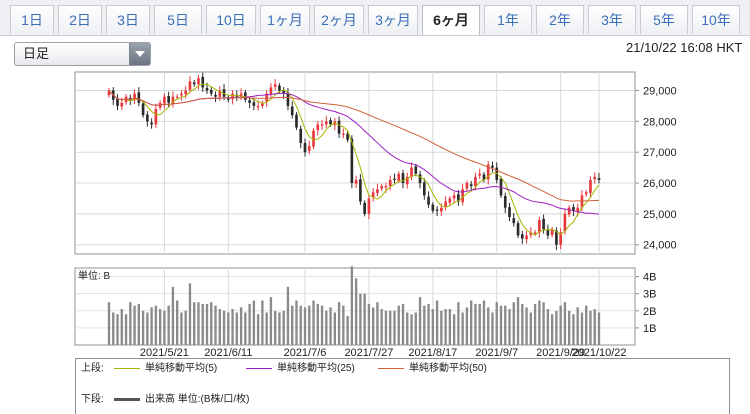 The height and width of the screenshot is (414, 750). What do you see at coordinates (496, 353) in the screenshot?
I see `x-tick-label: 2021/9/7` at bounding box center [496, 353].